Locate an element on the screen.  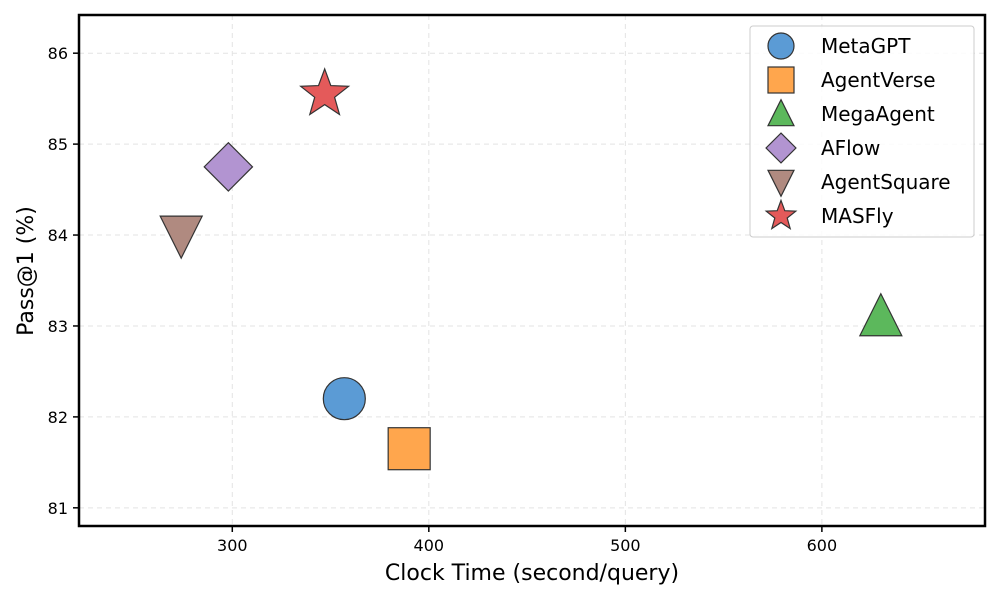
legend-box is located at coordinates (862, 131).